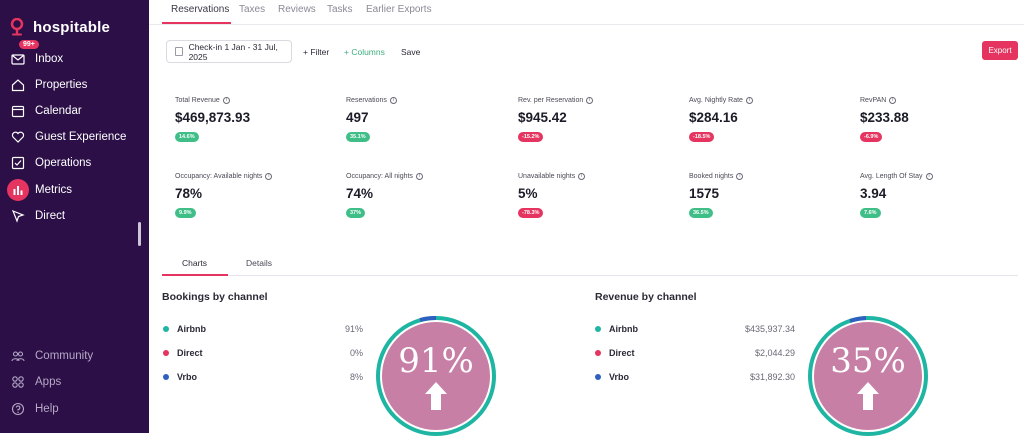  Describe the element at coordinates (528, 193) in the screenshot. I see `kpi-value: 5%` at that location.